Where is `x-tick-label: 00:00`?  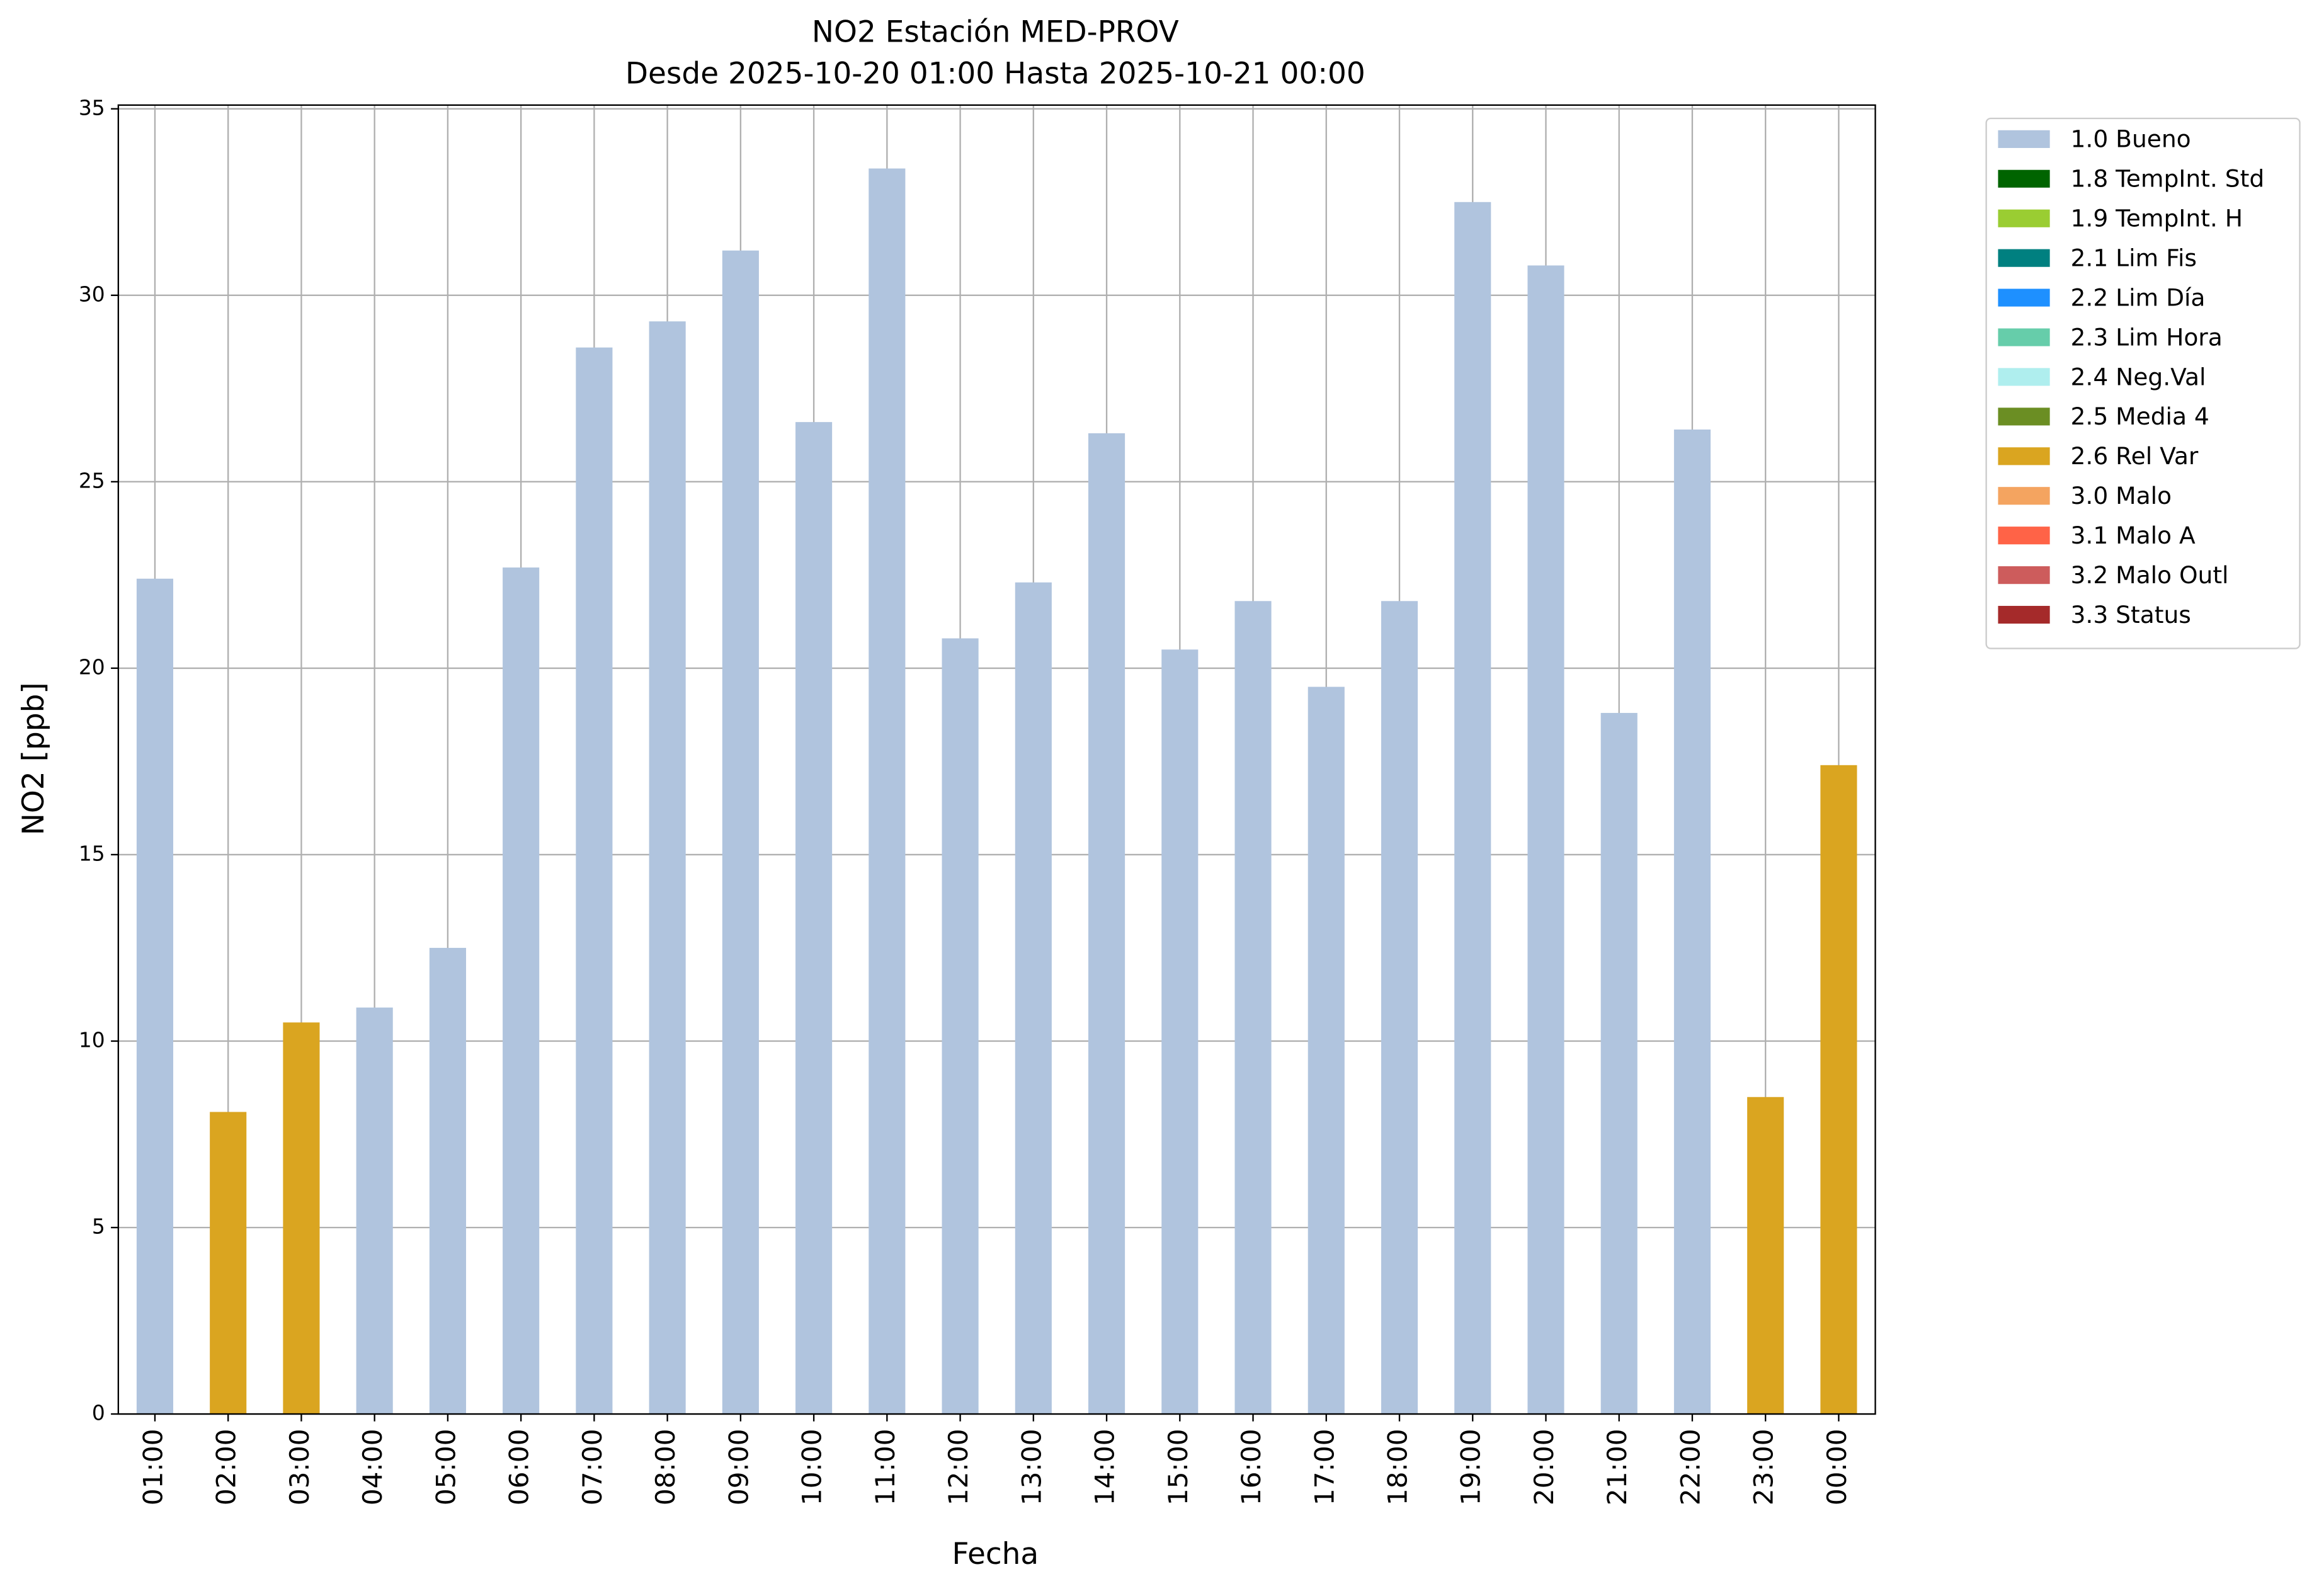 x-tick-label: 00:00 is located at coordinates (1836, 1467).